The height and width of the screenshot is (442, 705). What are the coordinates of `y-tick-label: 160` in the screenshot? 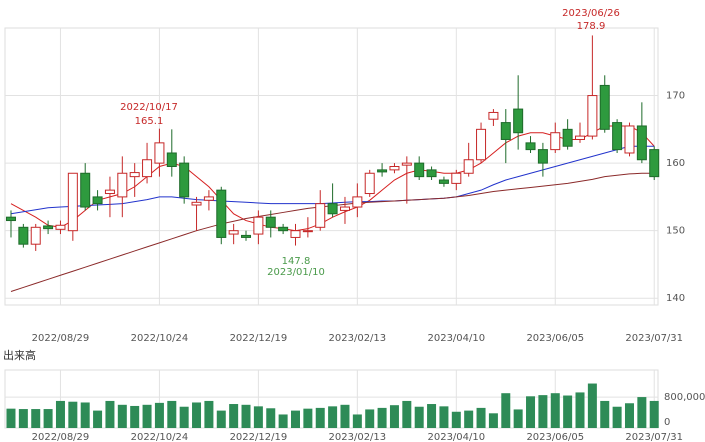 It's located at (675, 163).